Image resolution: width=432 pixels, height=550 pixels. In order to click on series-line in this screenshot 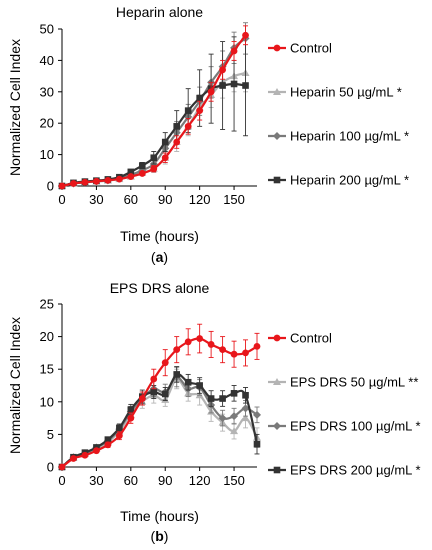, I will do `click(159, 402)`.